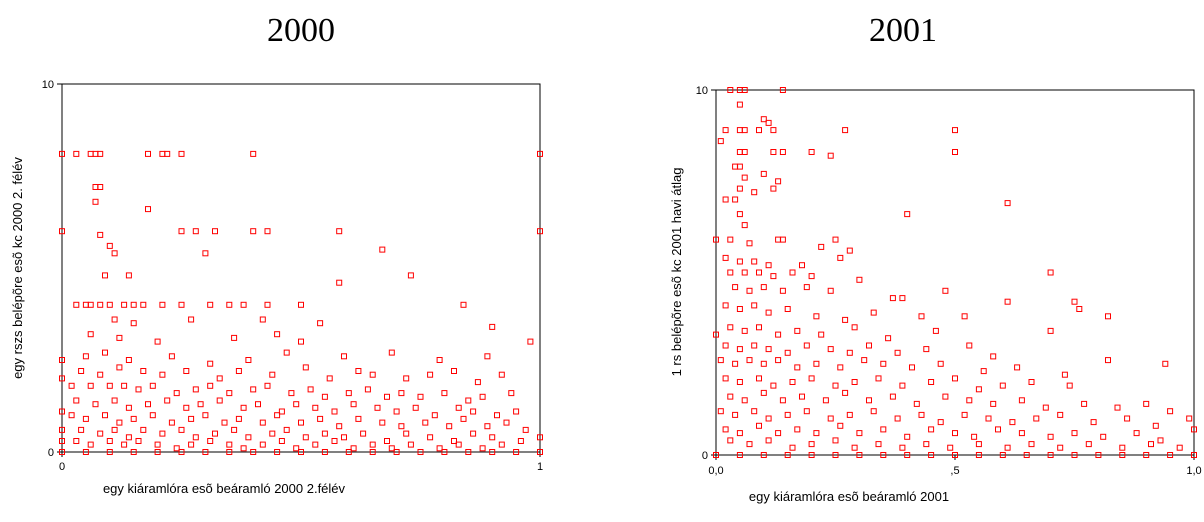  I want to click on x-tick-label: 0,0, so click(715, 471).